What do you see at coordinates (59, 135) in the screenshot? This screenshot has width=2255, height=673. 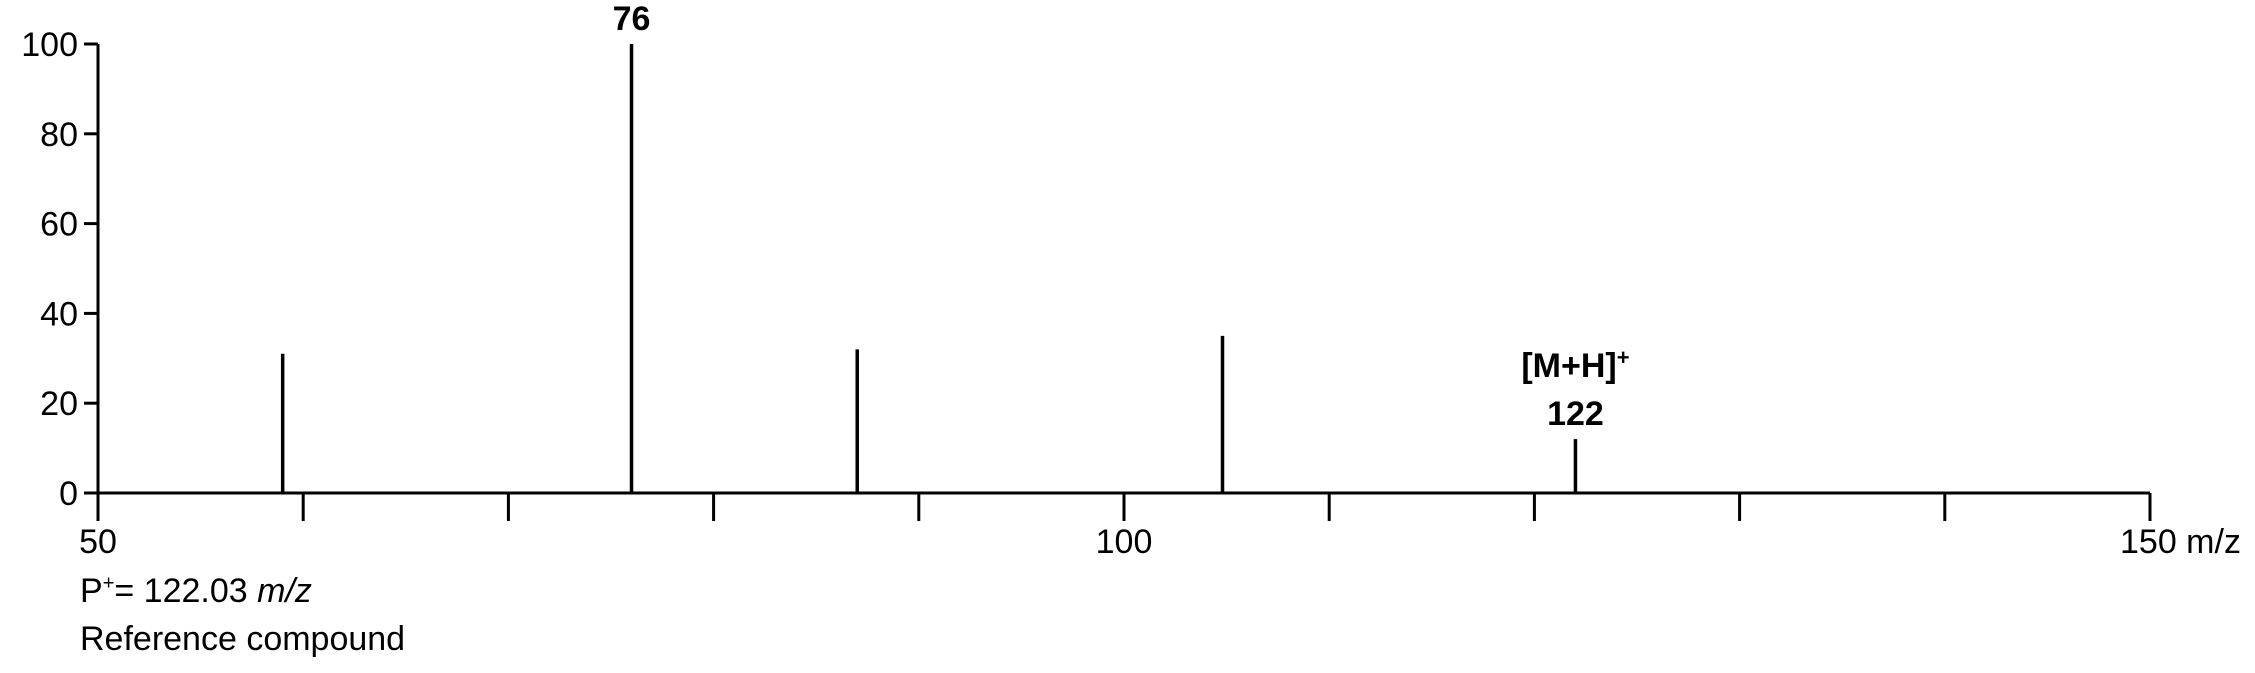 I see `y-tick-label: 80` at bounding box center [59, 135].